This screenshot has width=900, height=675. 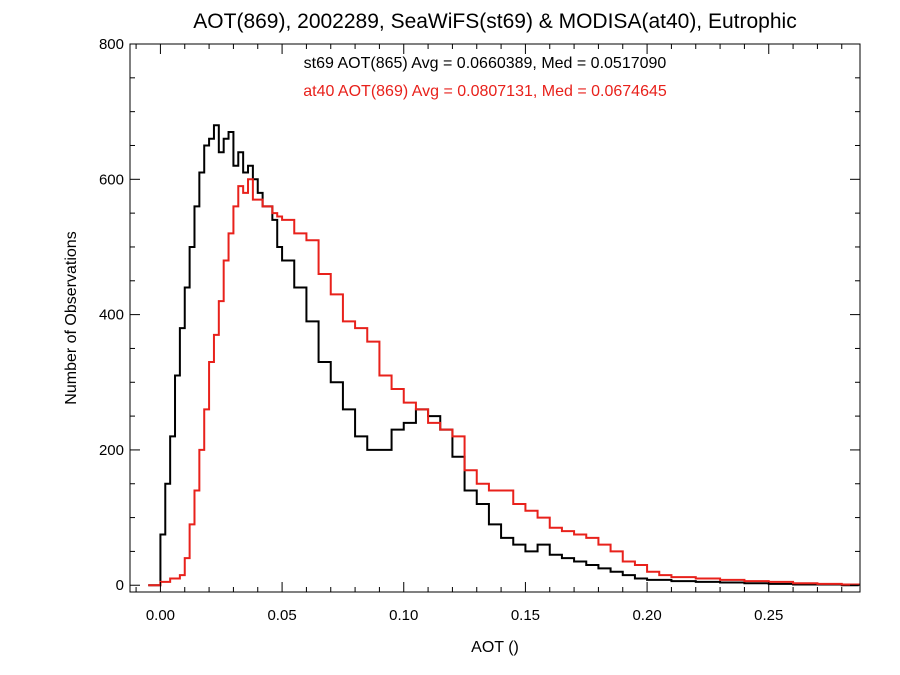 I want to click on y-tick-label: 400, so click(x=111, y=315).